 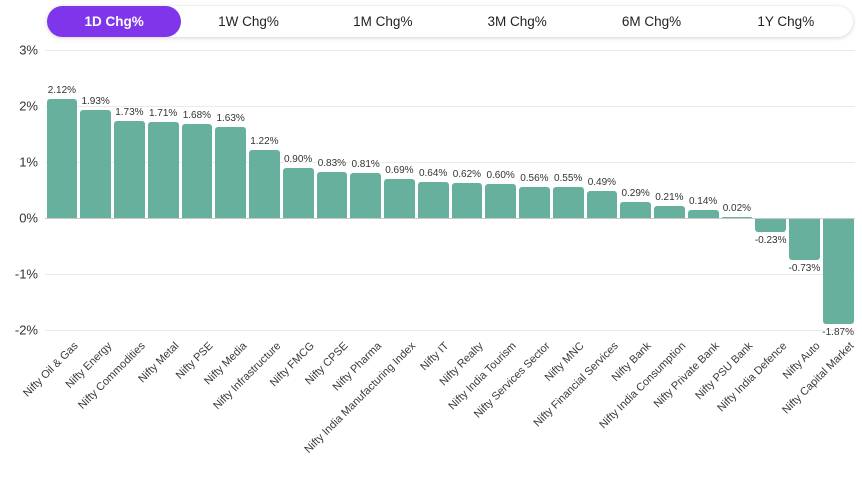 What do you see at coordinates (635, 209) in the screenshot?
I see `bar-nifty-bank` at bounding box center [635, 209].